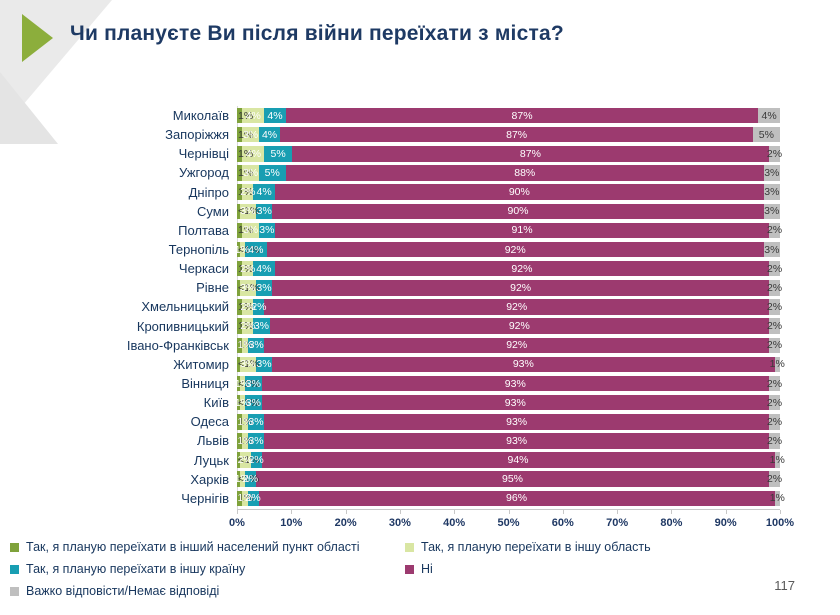 The image size is (840, 615). I want to click on page-number: 117, so click(784, 585).